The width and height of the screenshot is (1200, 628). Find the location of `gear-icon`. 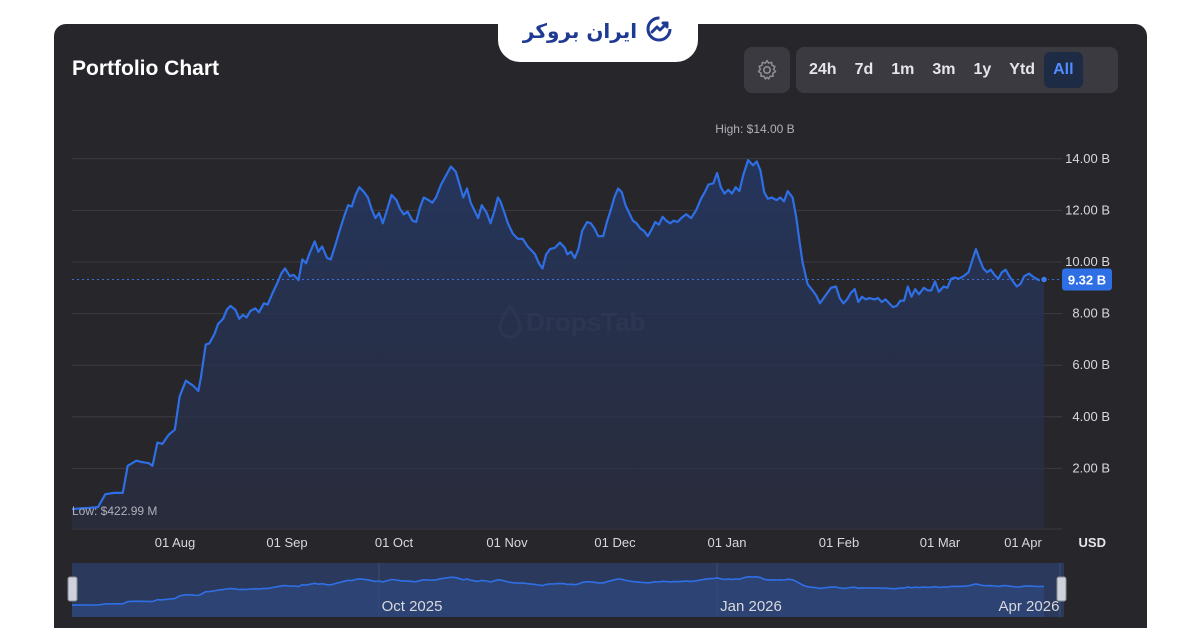

gear-icon is located at coordinates (767, 69).